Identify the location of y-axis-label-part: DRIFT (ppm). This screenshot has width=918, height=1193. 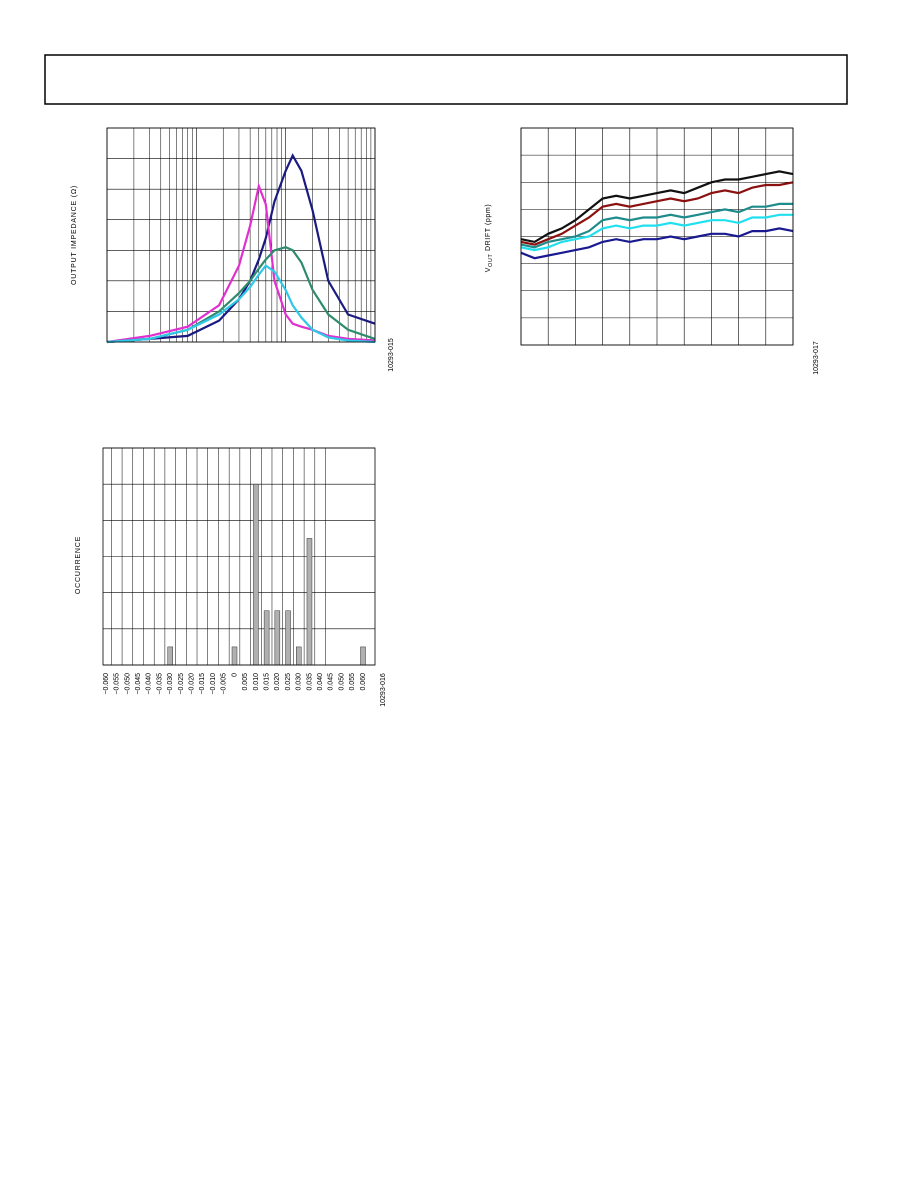
(488, 229).